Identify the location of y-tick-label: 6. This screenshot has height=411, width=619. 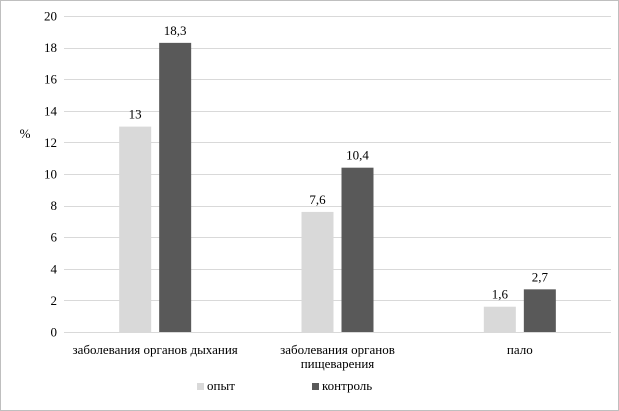
(54, 237).